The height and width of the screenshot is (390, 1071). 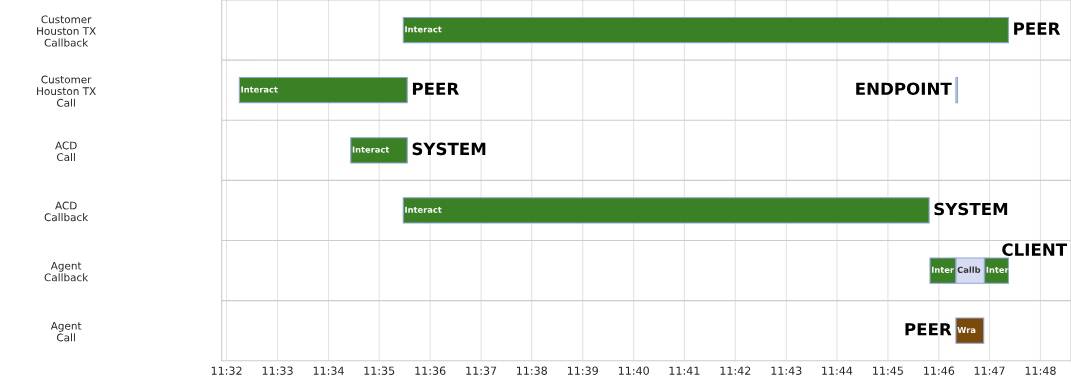 What do you see at coordinates (379, 370) in the screenshot?
I see `x-tick-label: 11:35` at bounding box center [379, 370].